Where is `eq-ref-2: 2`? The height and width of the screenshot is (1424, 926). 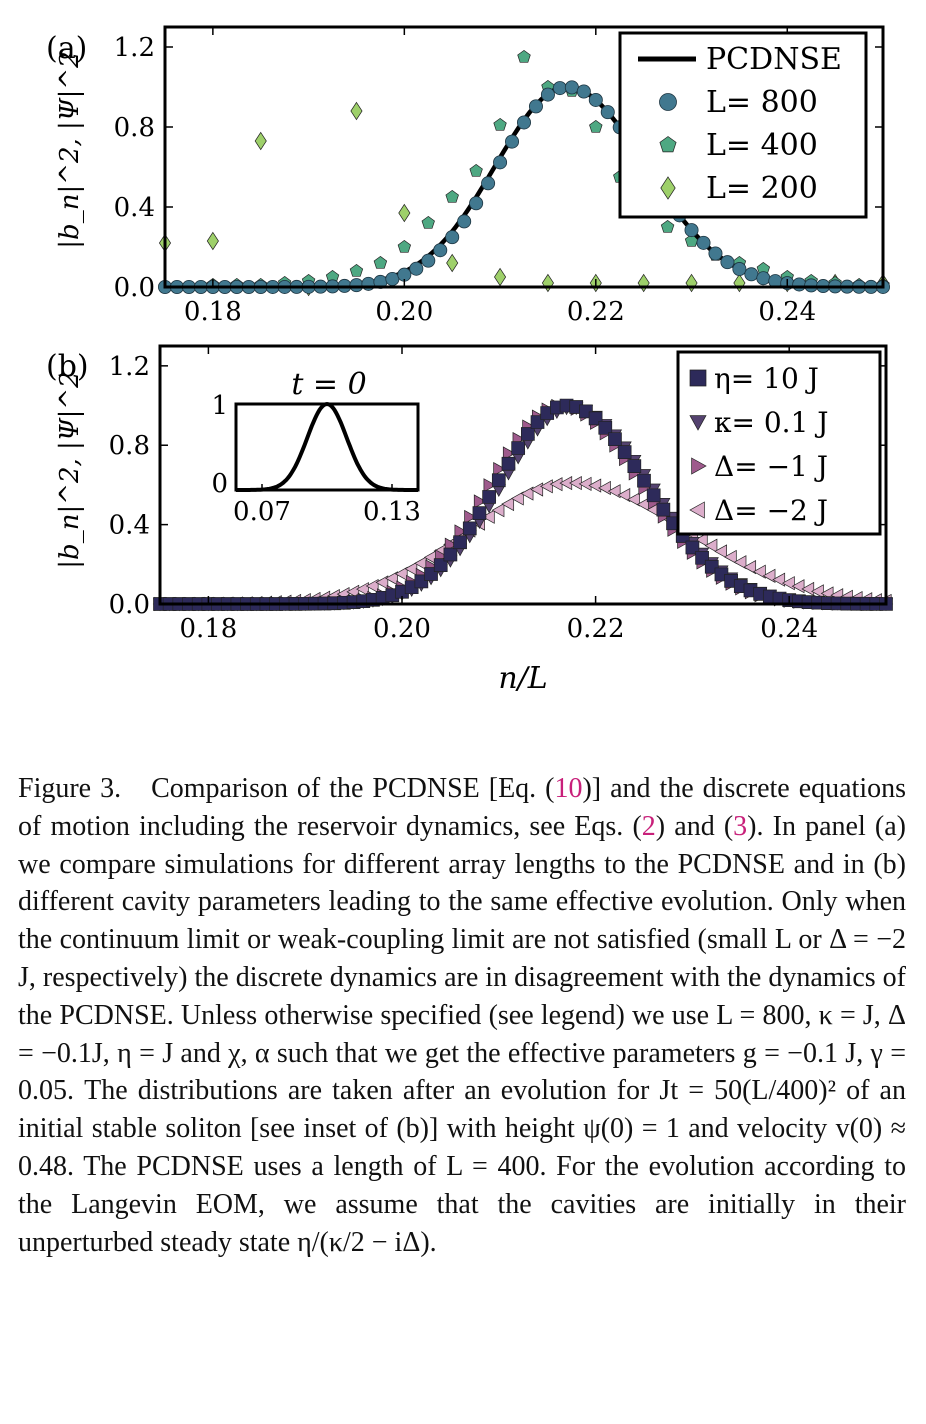
eq-ref-2: 2 is located at coordinates (648, 826).